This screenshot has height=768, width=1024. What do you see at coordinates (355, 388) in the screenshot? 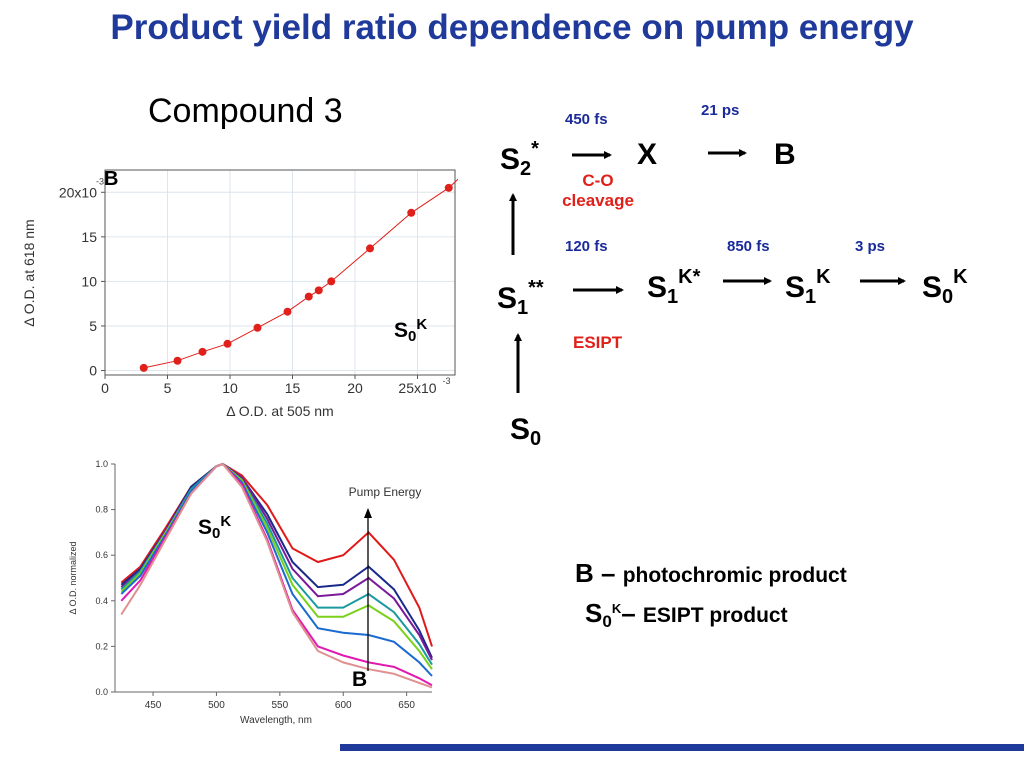
I see `scatter-x-tick-label: 20` at bounding box center [355, 388].